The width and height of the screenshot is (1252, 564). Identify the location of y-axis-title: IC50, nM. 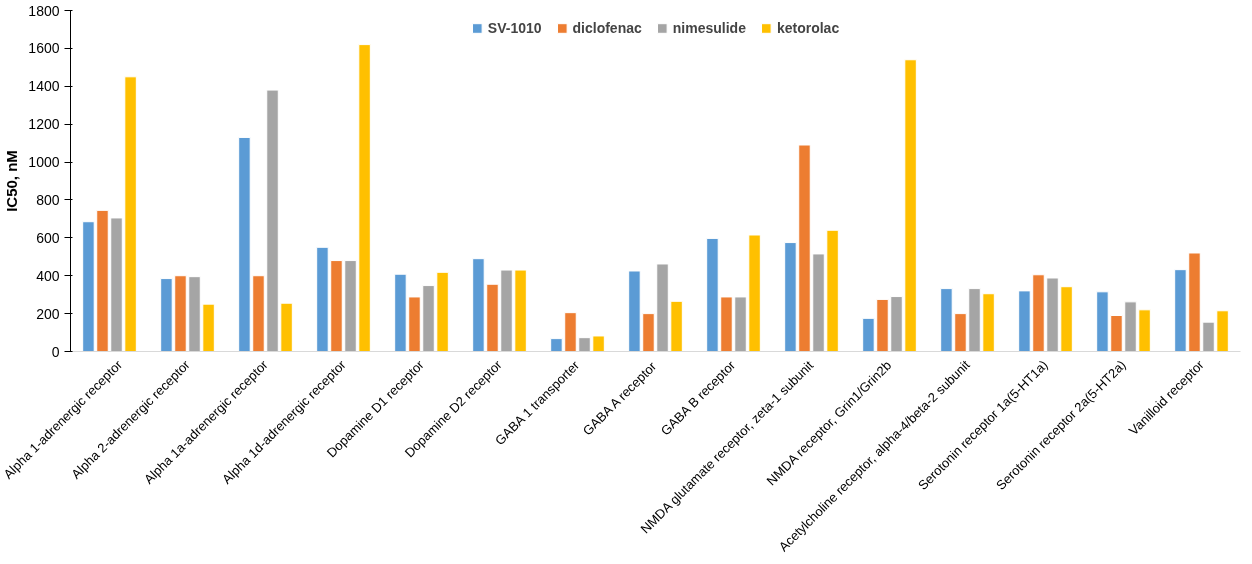
(12, 181).